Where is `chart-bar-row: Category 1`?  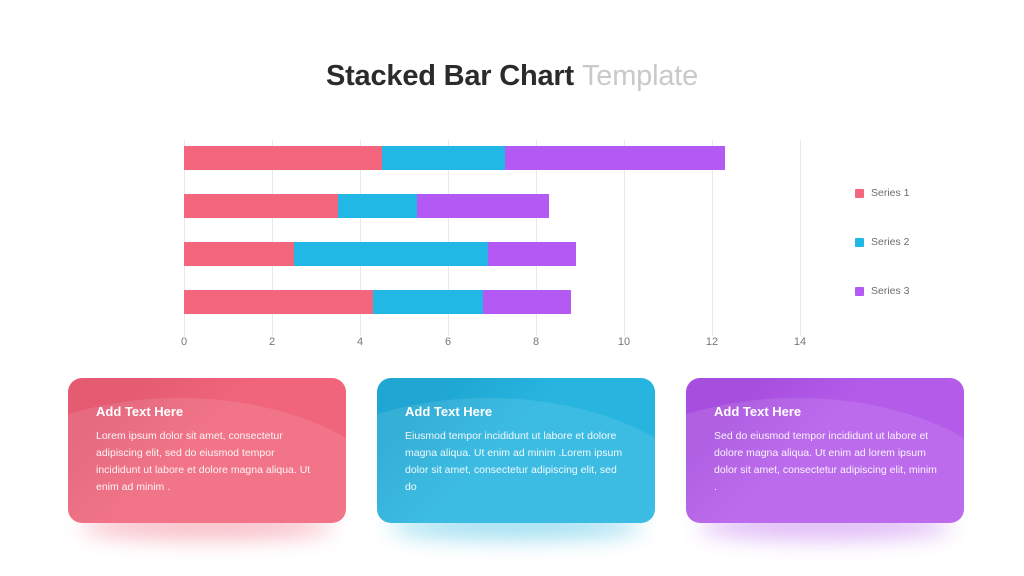
chart-bar-row: Category 1 is located at coordinates (492, 302).